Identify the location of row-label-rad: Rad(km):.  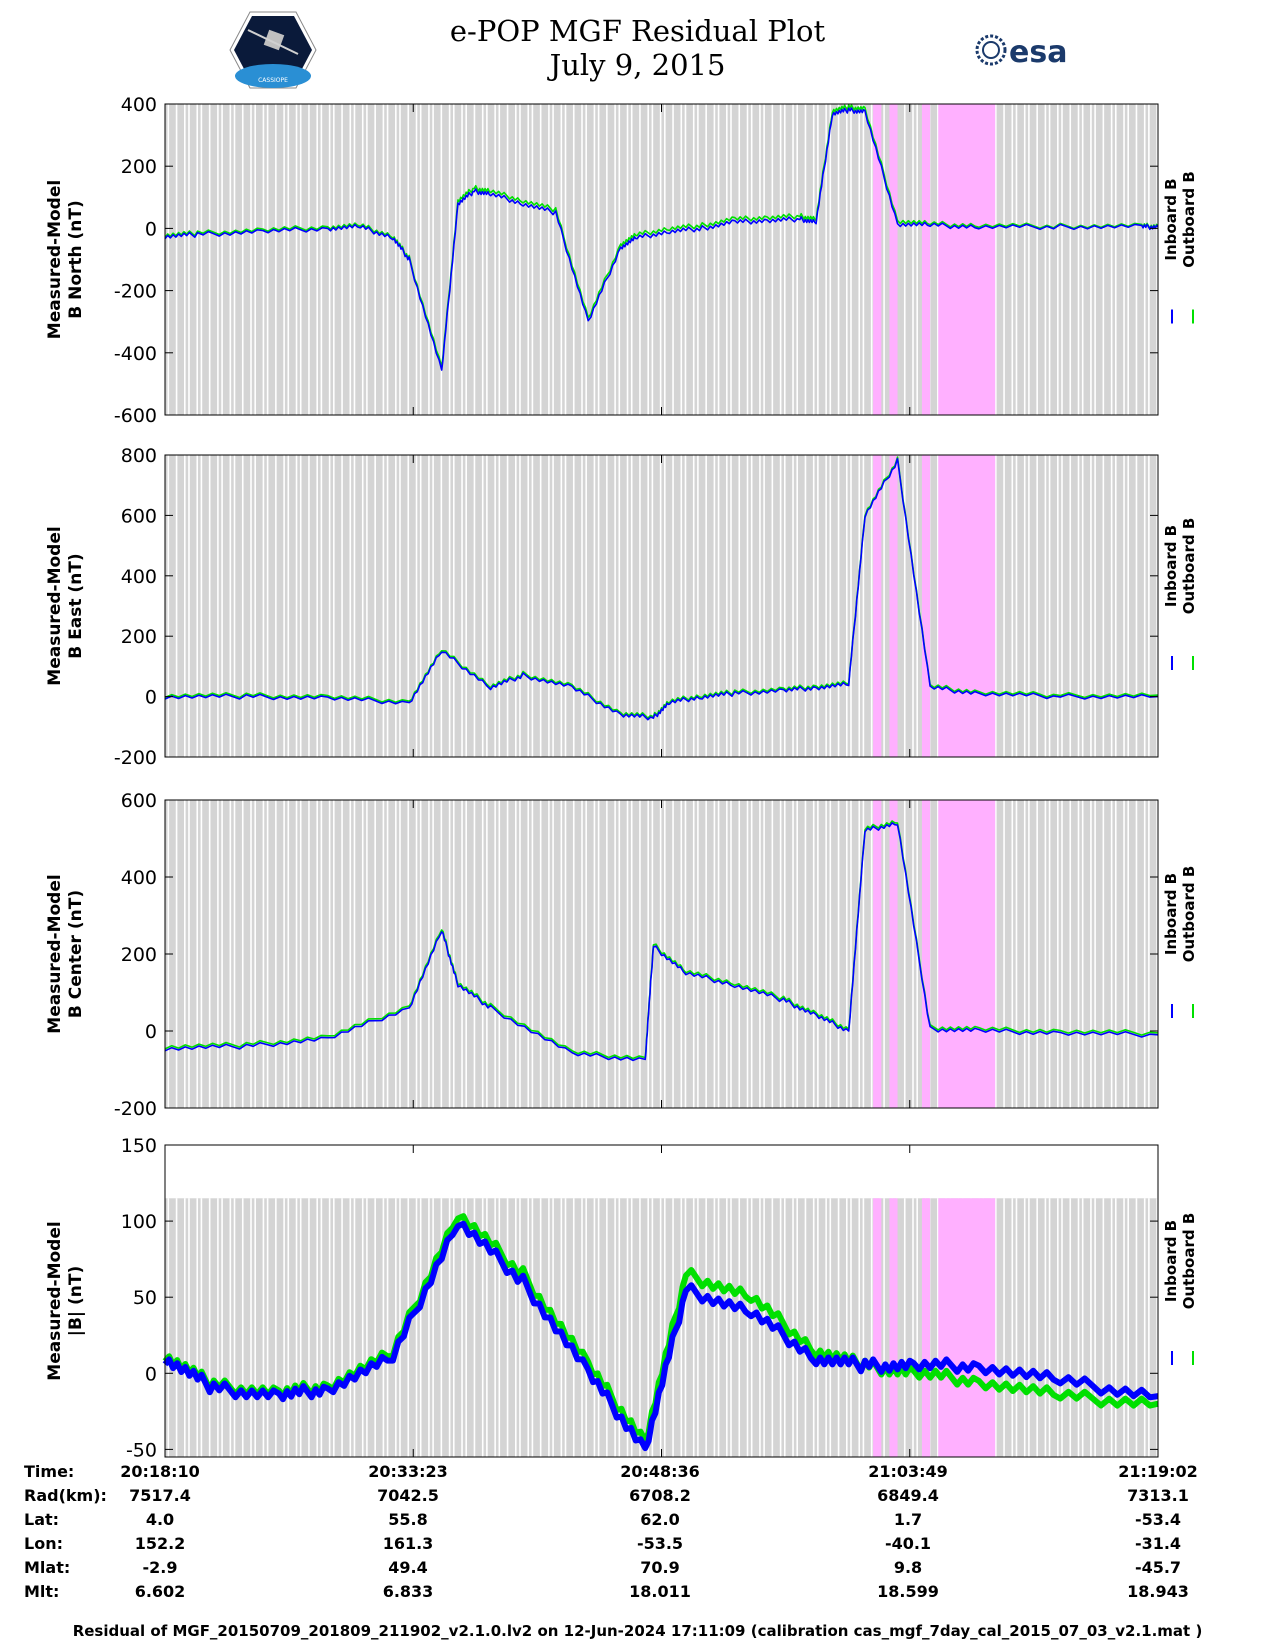
(65, 1495).